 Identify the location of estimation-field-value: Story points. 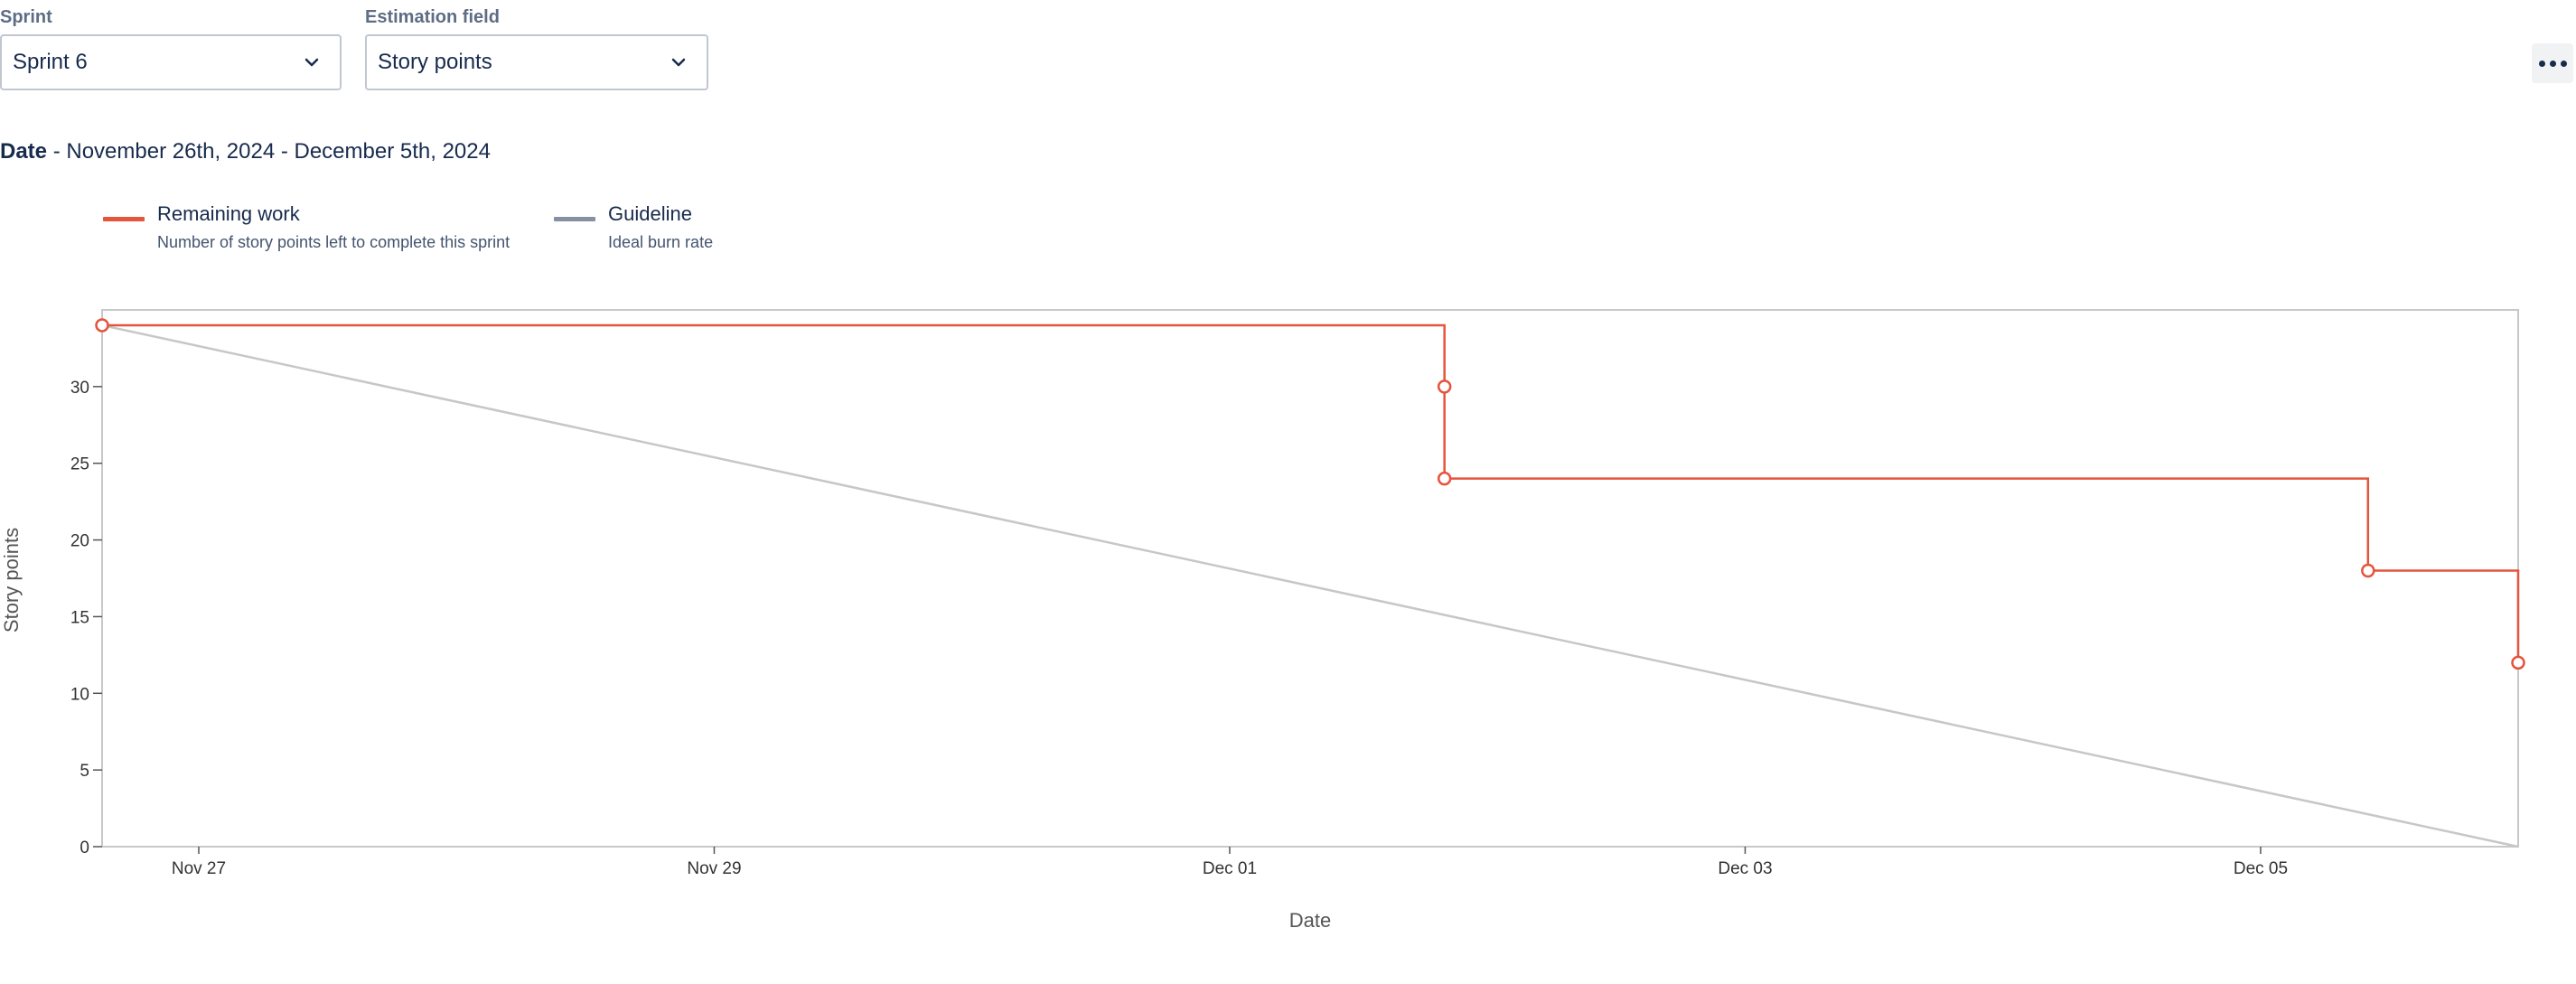
(435, 62).